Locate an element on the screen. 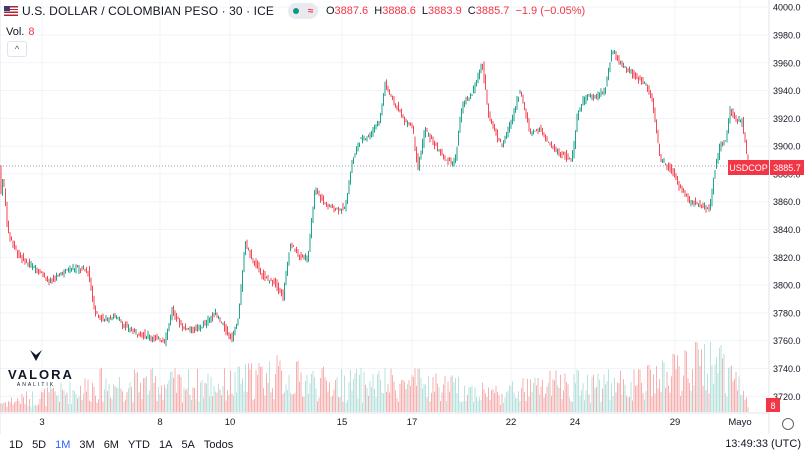  timeframe-bar: 1D 5D 1M 3M 6M YTD 1A 5A Todos is located at coordinates (402, 445).